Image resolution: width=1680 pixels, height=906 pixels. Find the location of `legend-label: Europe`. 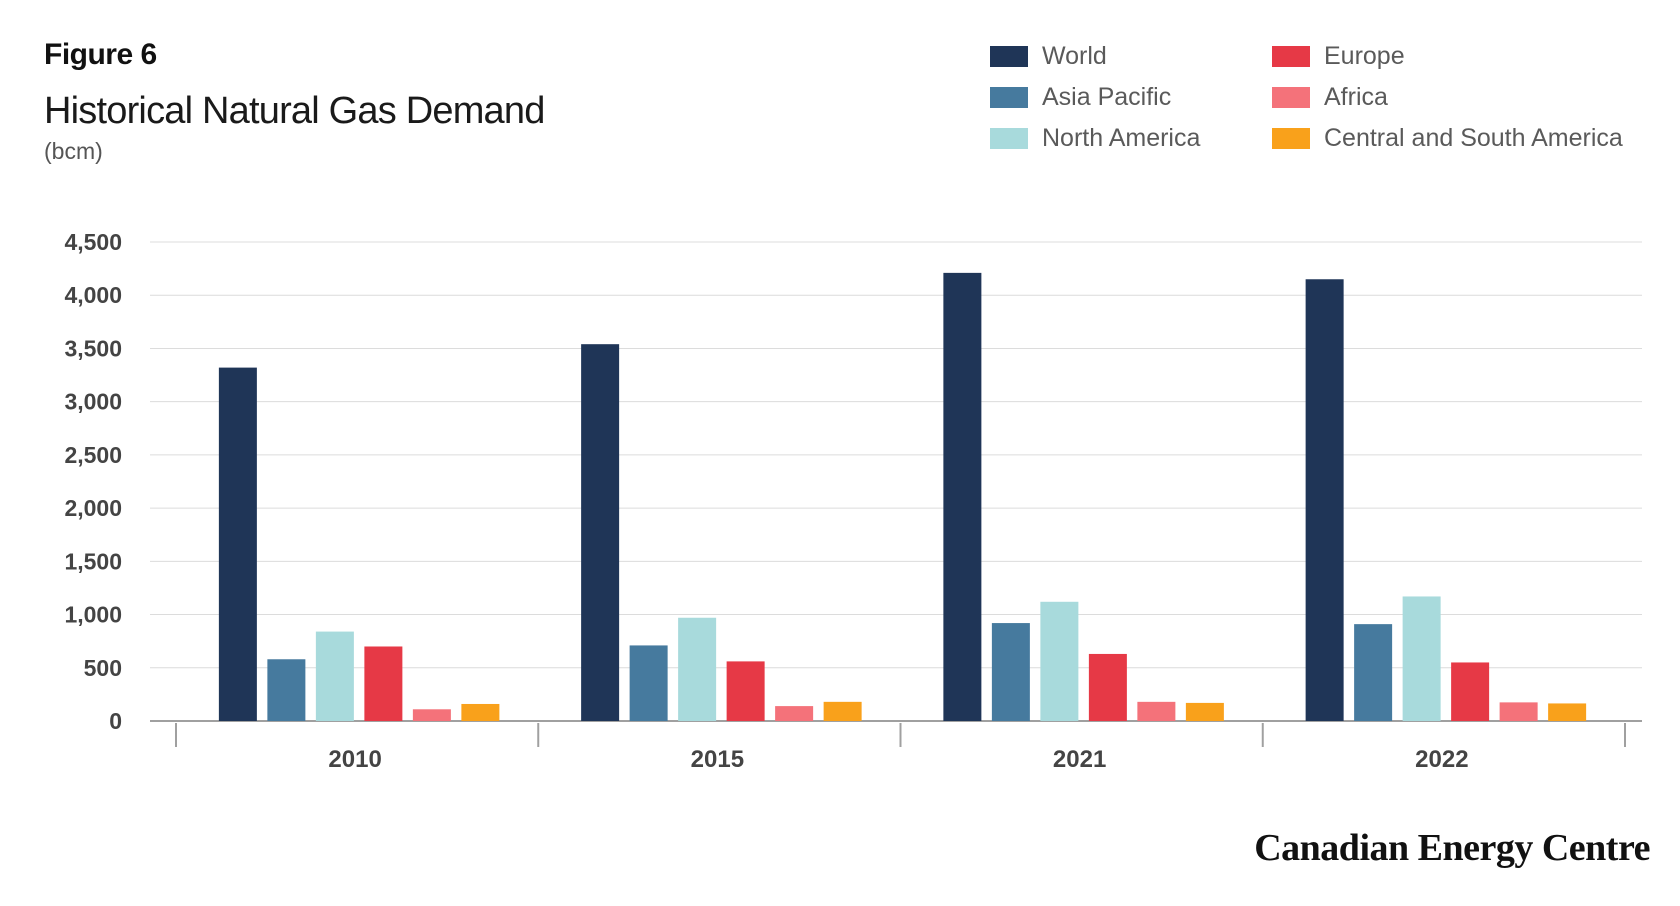

legend-label: Europe is located at coordinates (1364, 56).